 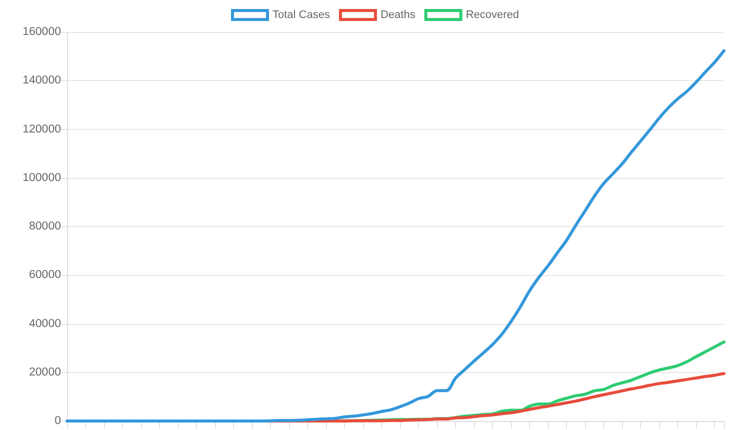 What do you see at coordinates (301, 15) in the screenshot?
I see `legend-label: Total Cases` at bounding box center [301, 15].